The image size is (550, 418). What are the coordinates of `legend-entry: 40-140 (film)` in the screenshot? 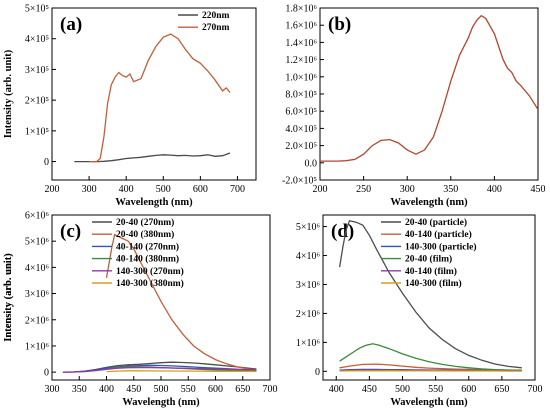 It's located at (431, 271).